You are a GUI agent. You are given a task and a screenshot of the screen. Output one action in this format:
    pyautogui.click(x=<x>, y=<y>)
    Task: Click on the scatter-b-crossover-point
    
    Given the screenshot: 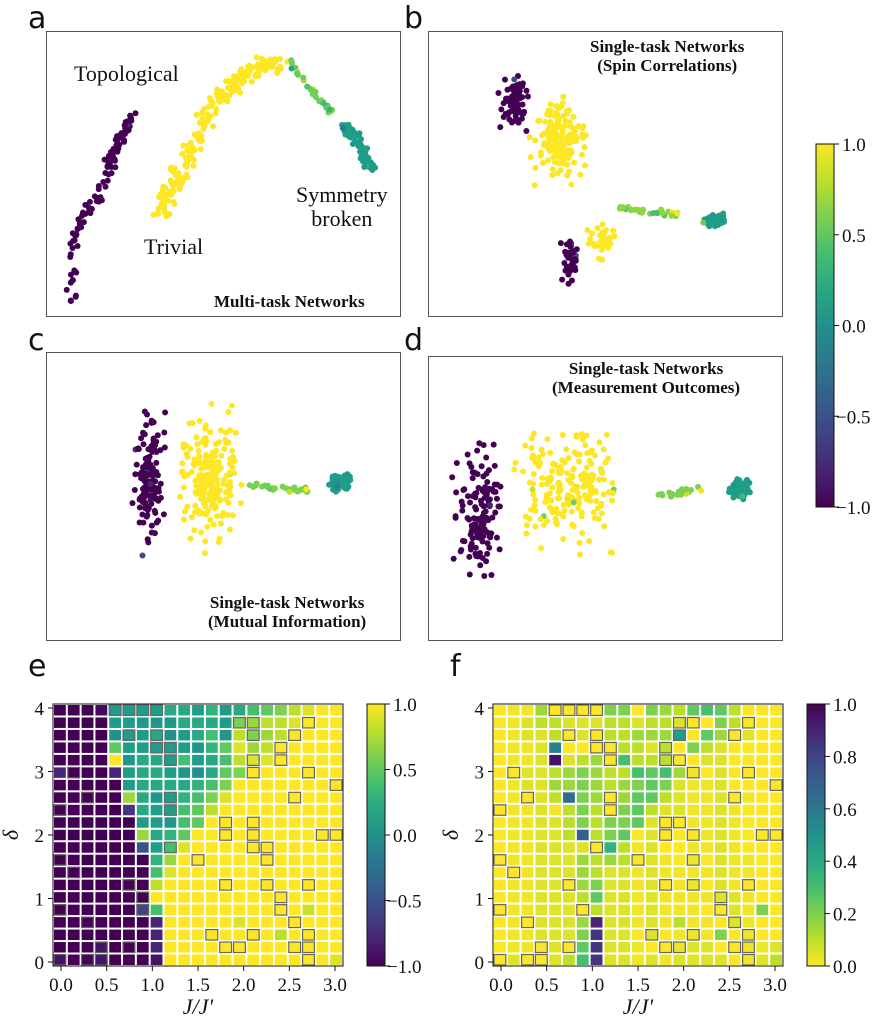 What is the action you would take?
    pyautogui.click(x=677, y=213)
    